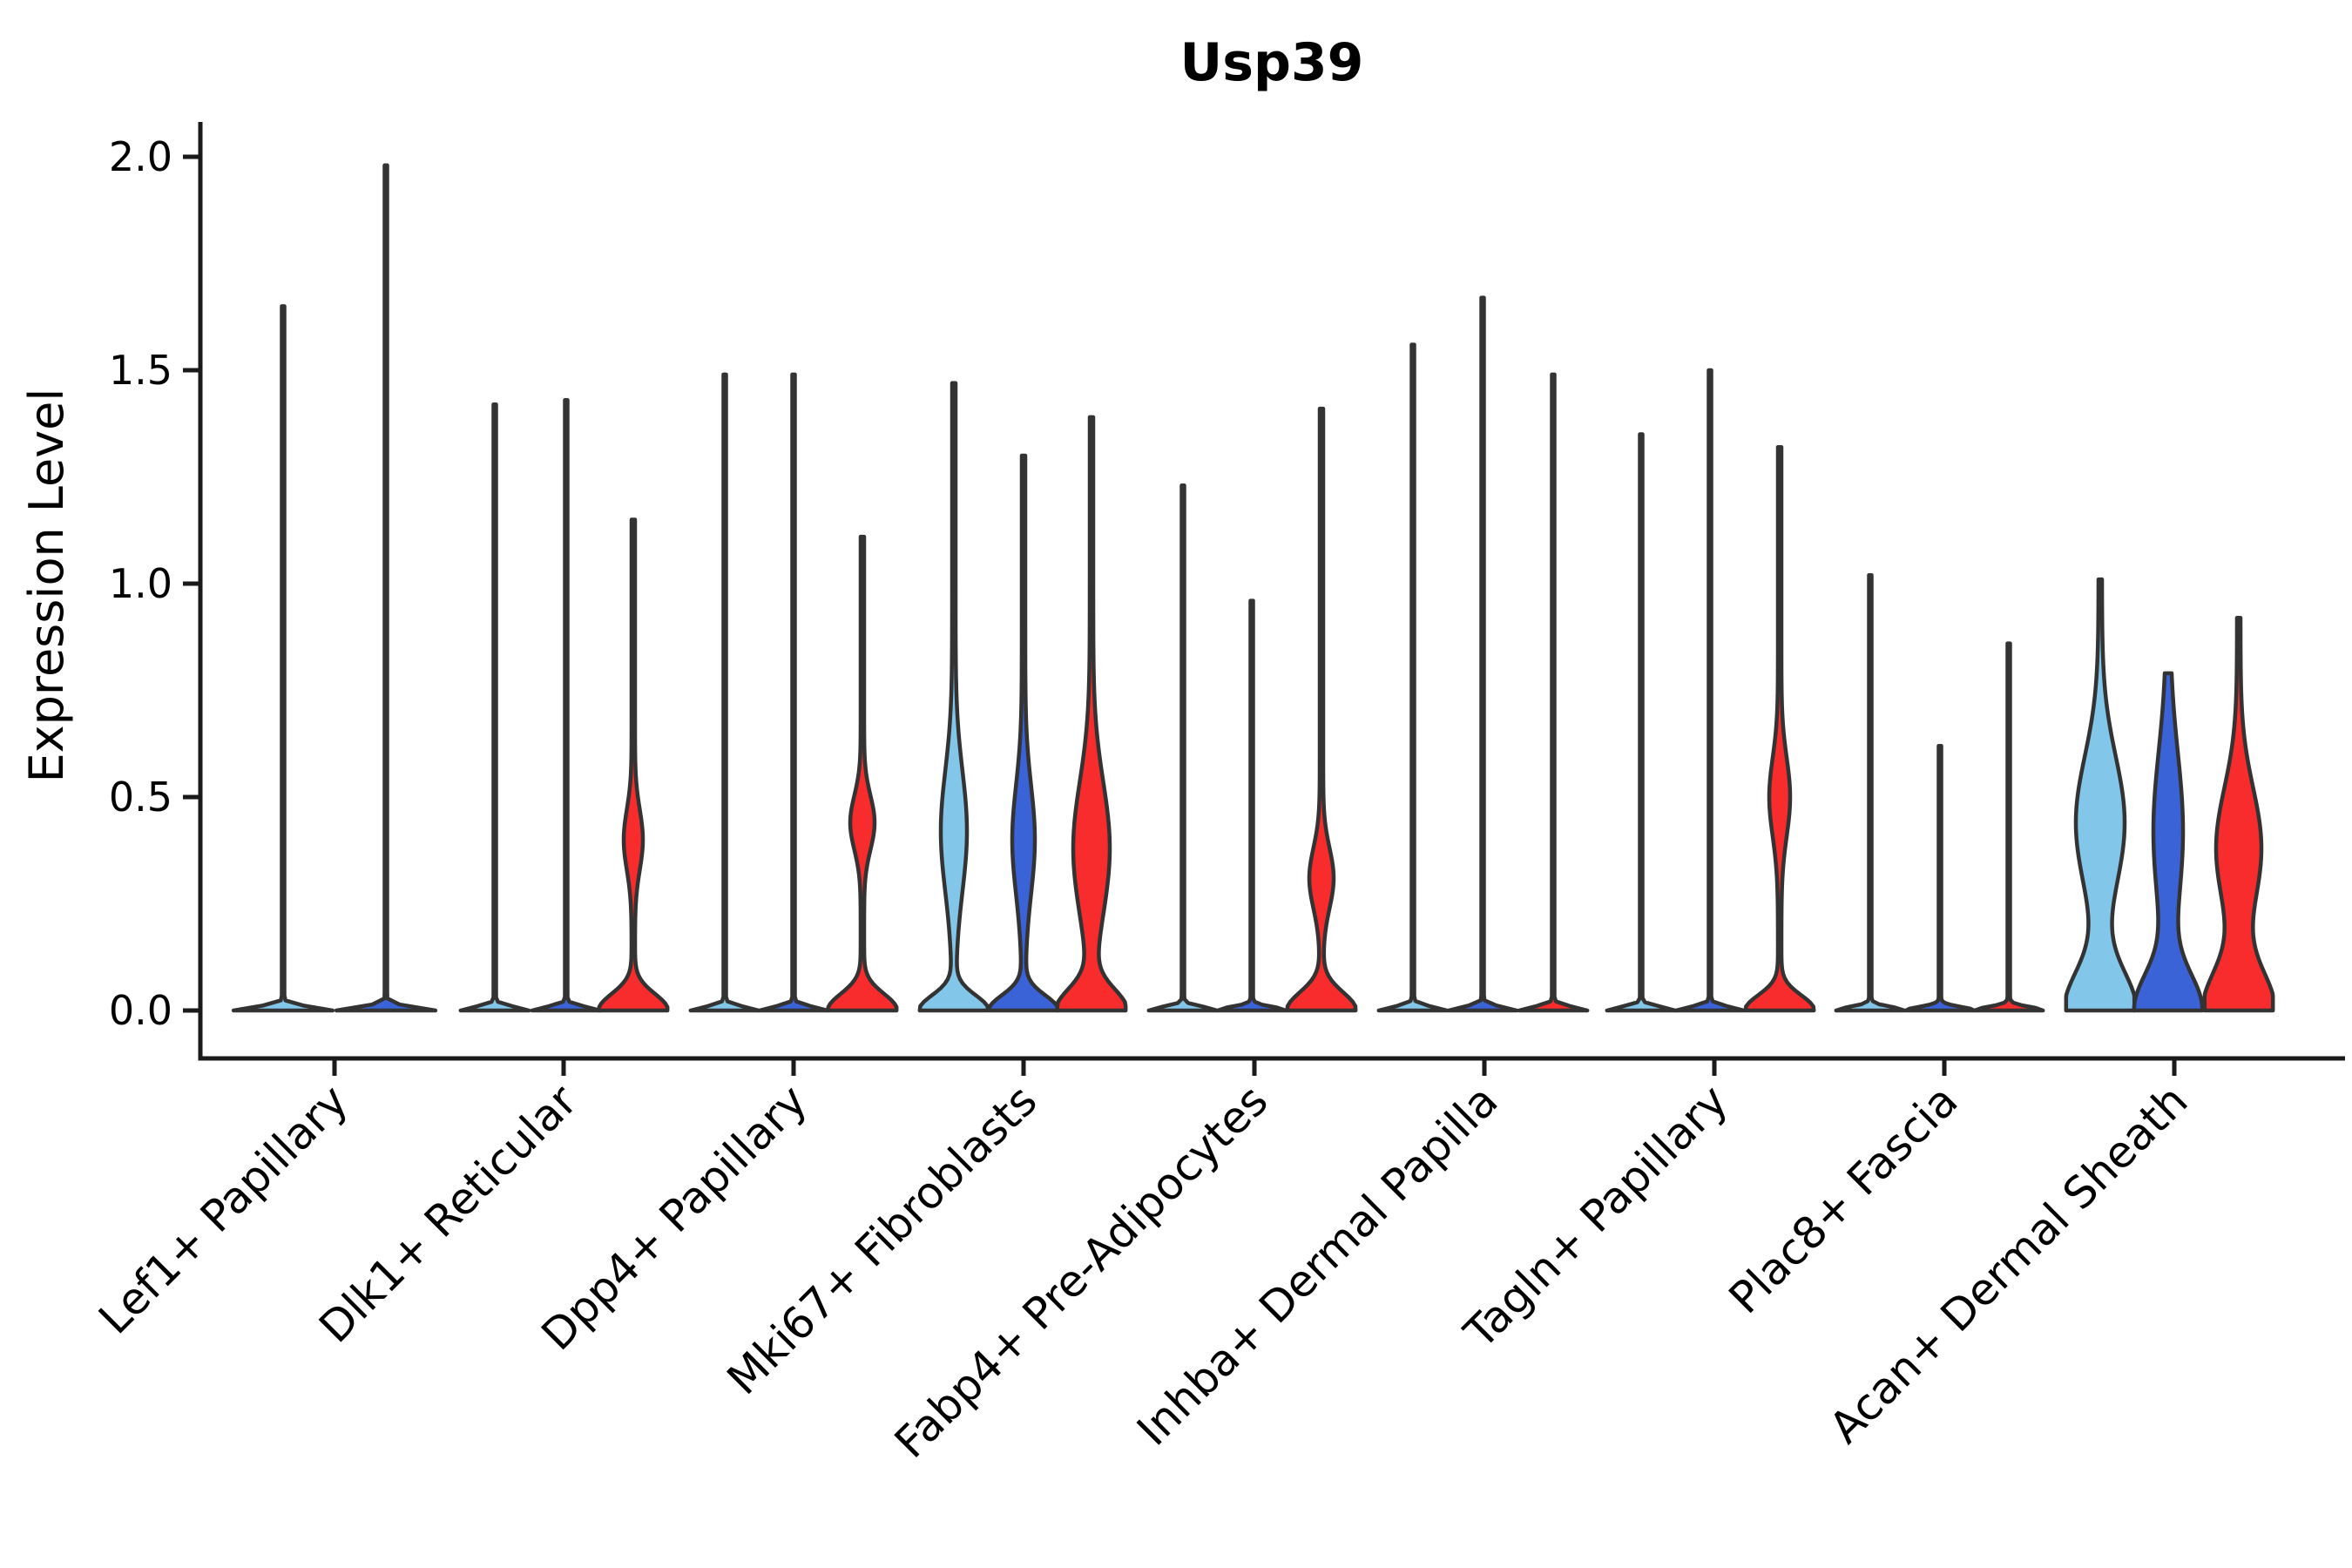  Describe the element at coordinates (140, 370) in the screenshot. I see `y-tick-label: 1.5` at that location.